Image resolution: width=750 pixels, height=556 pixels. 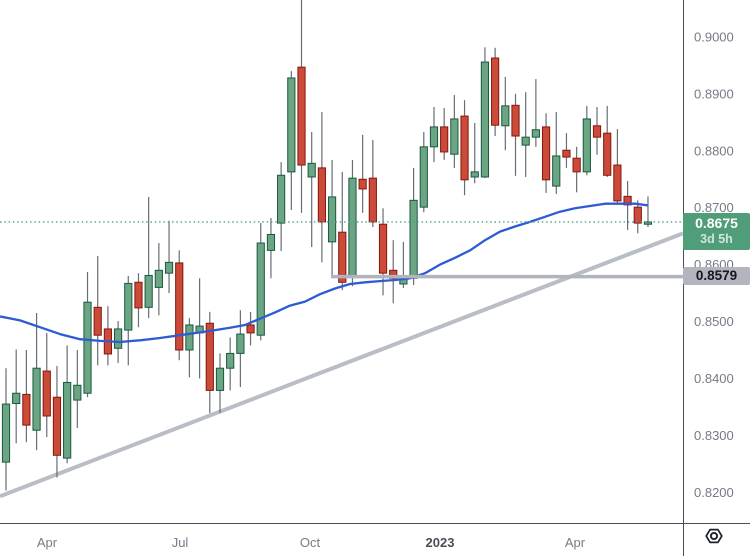 I want to click on current-price-value: 0.8675, so click(x=716, y=223).